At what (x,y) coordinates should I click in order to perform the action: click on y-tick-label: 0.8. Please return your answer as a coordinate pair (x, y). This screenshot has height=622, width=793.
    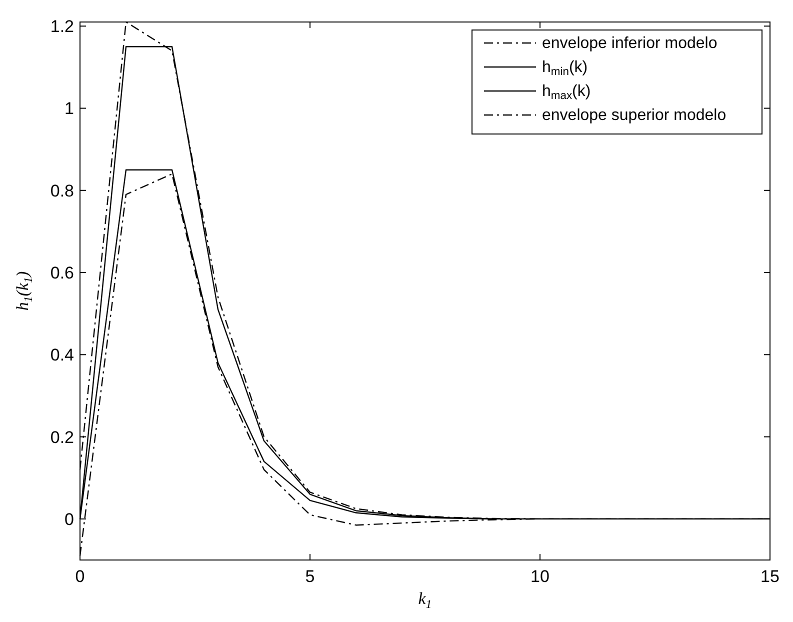
    Looking at the image, I should click on (62, 190).